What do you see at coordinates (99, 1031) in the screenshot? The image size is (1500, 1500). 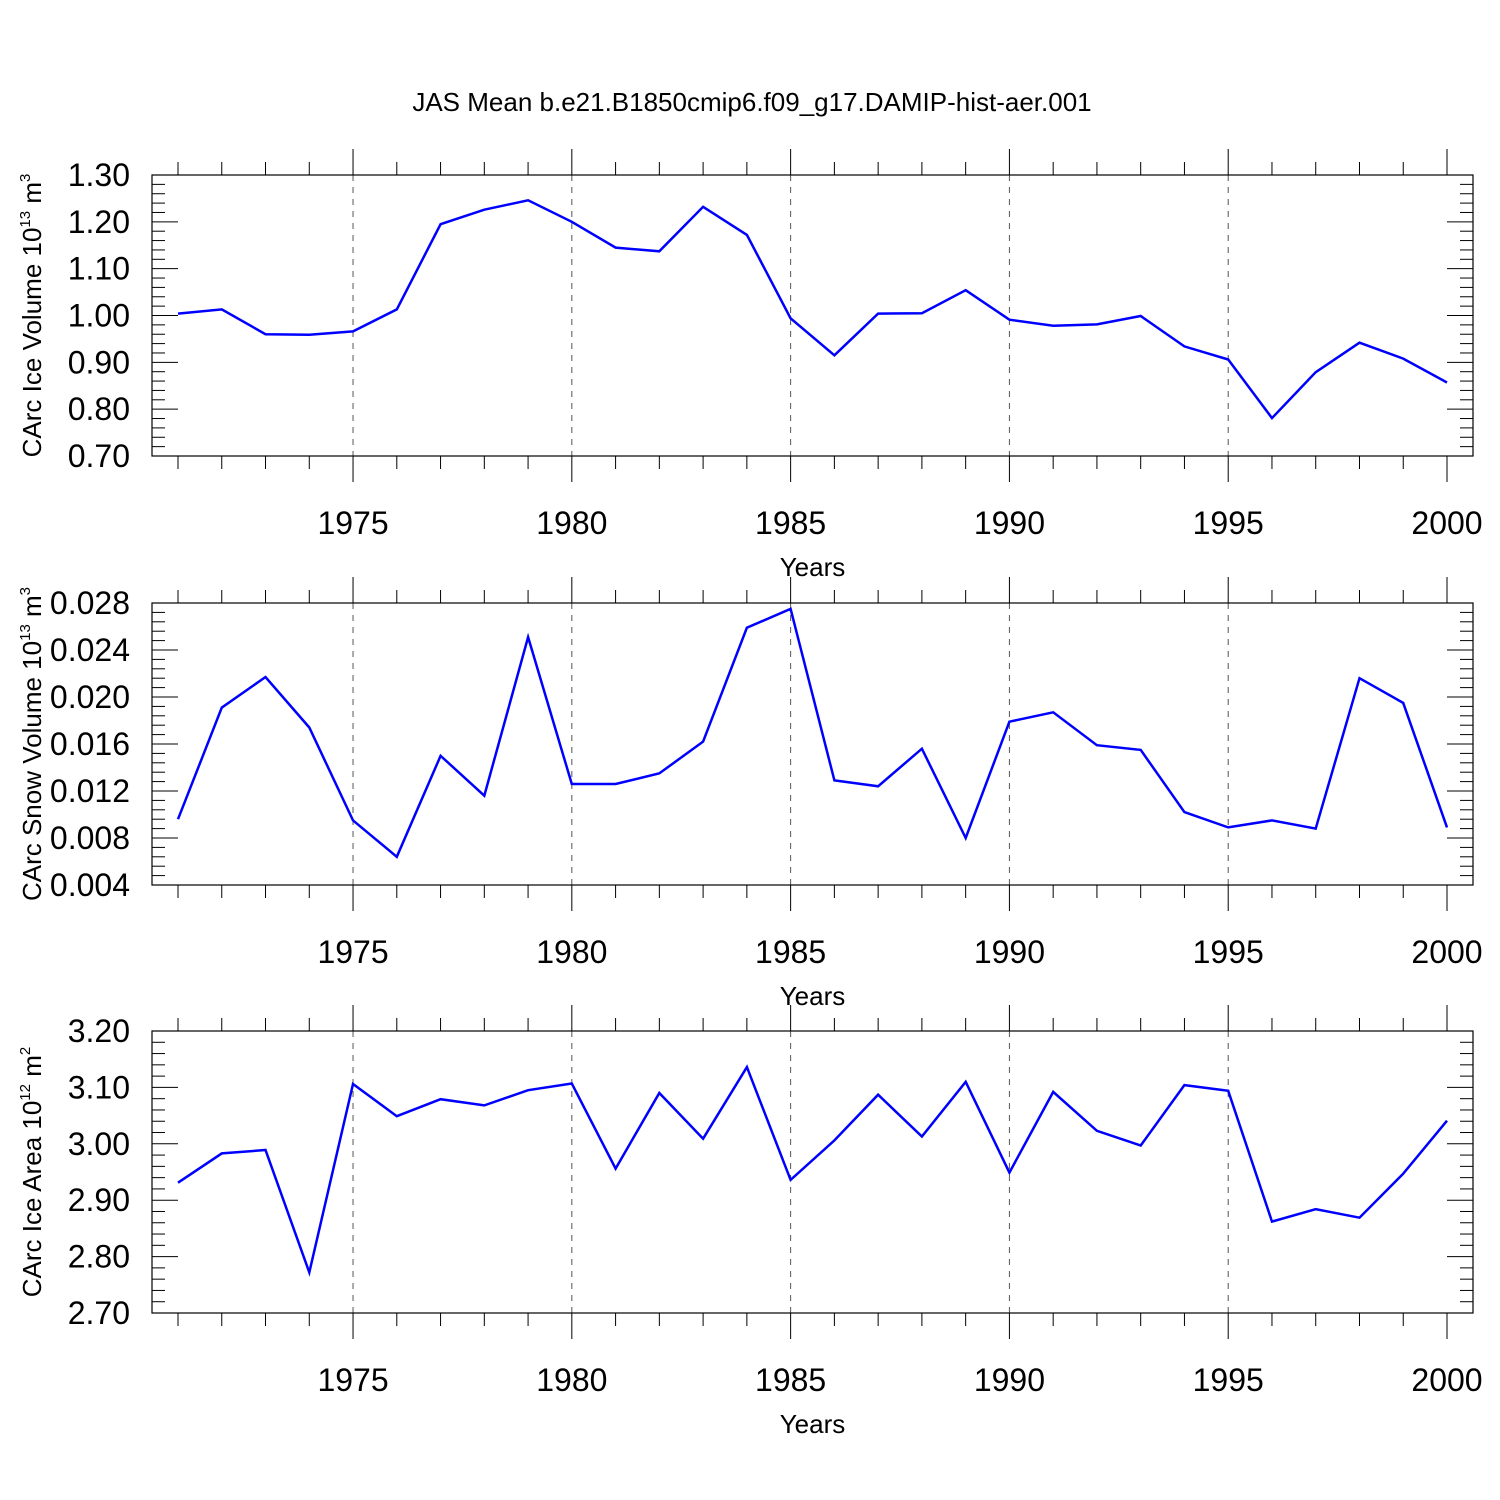 I see `y-tick-label: 3.20` at bounding box center [99, 1031].